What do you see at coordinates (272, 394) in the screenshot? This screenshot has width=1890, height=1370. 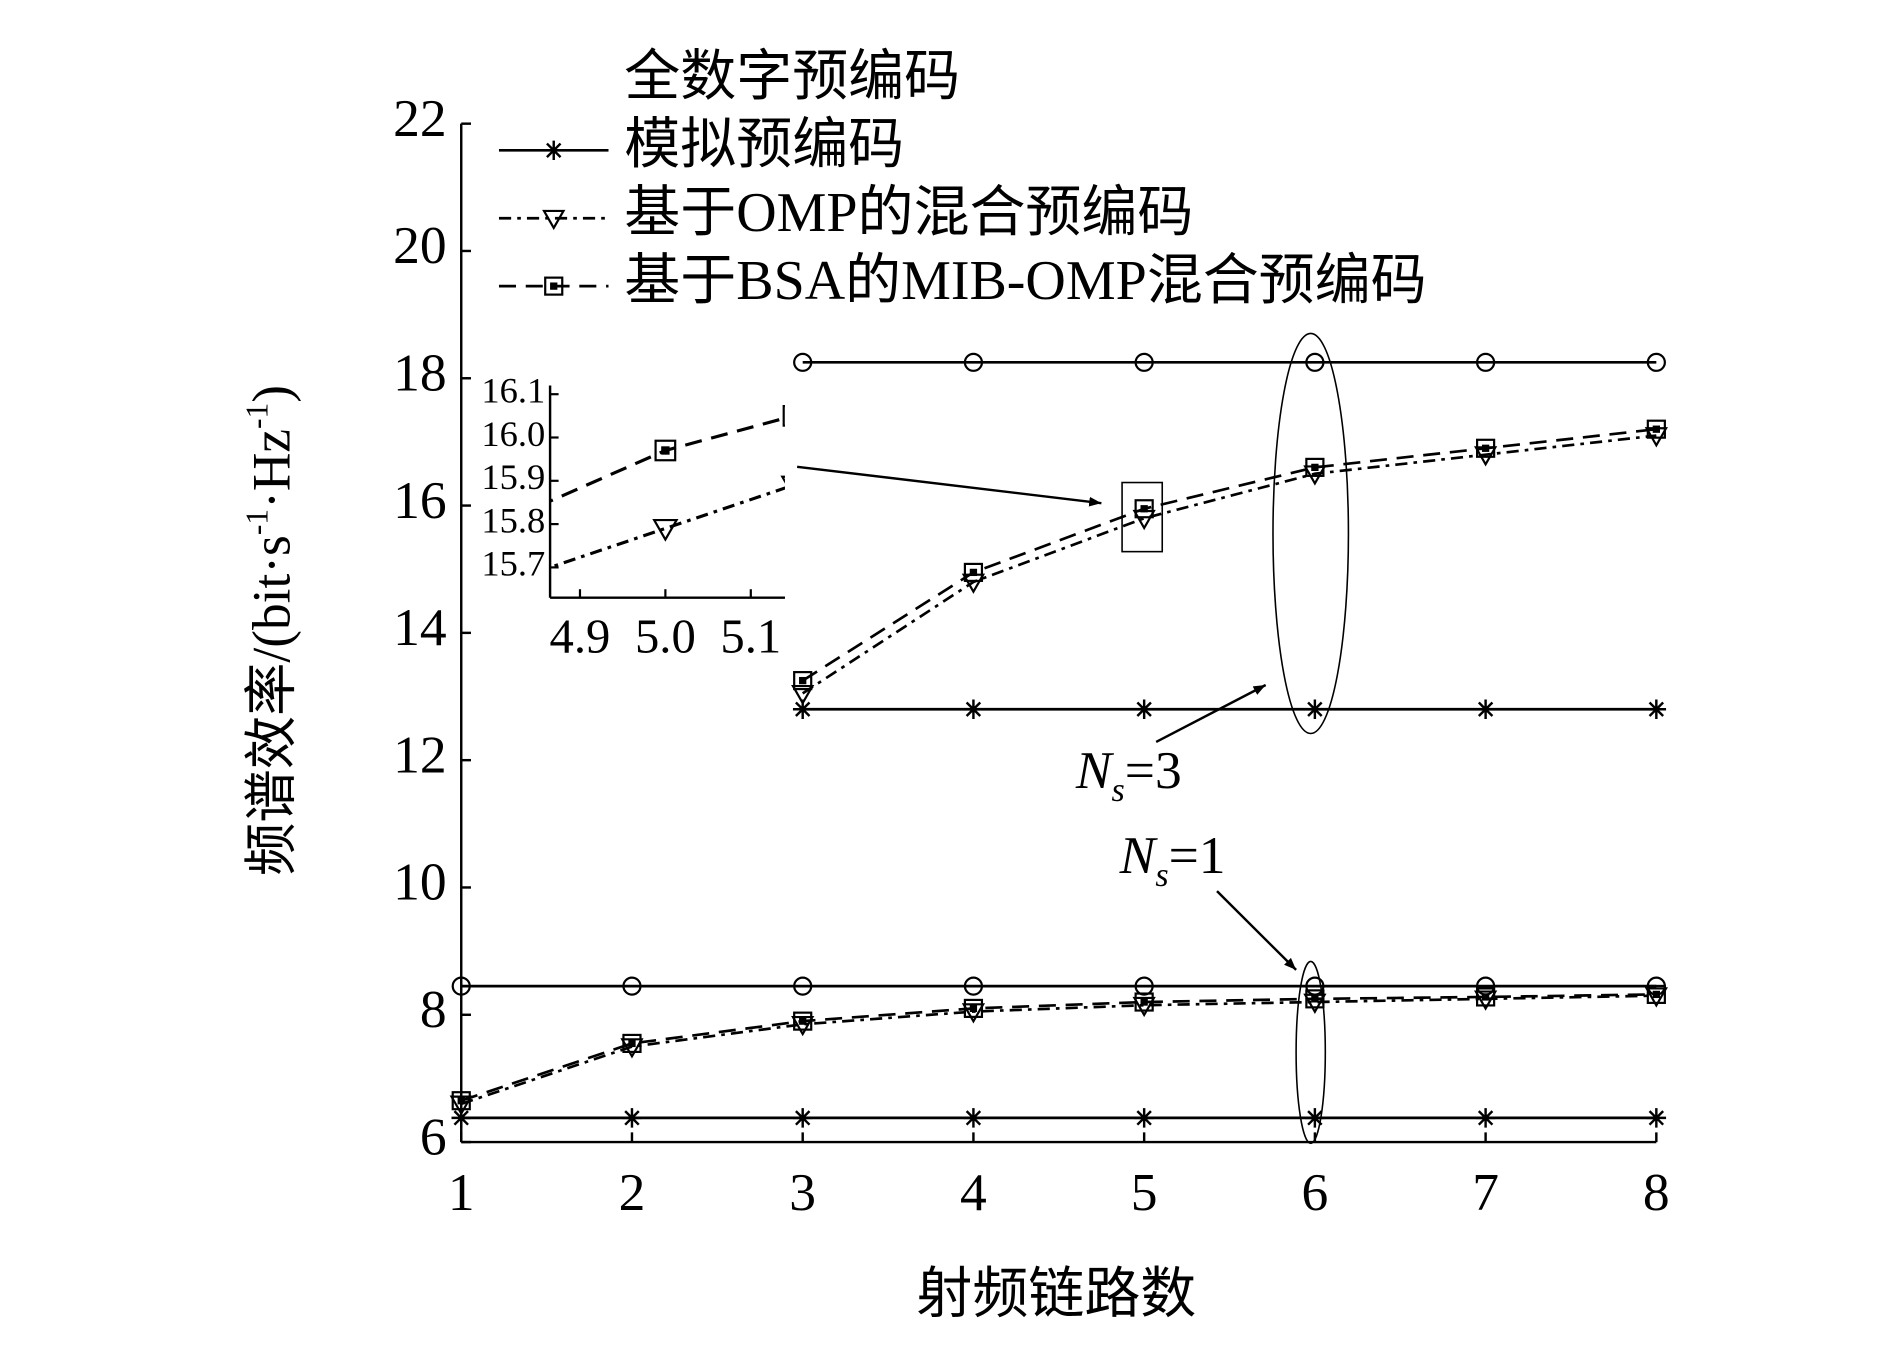 I see `y-axis-title-part: )` at bounding box center [272, 394].